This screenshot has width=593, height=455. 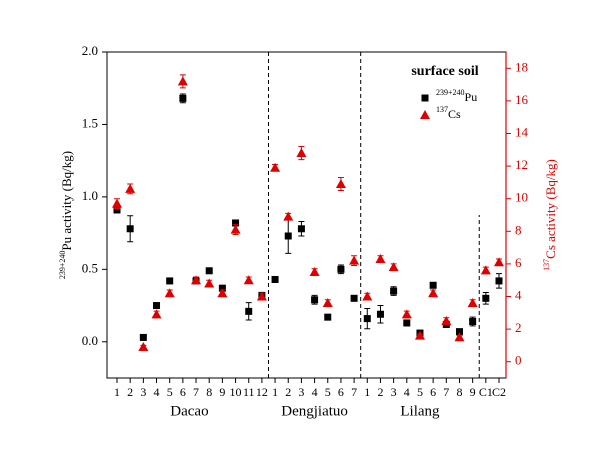 I want to click on y2-tick-label: 8, so click(x=518, y=229).